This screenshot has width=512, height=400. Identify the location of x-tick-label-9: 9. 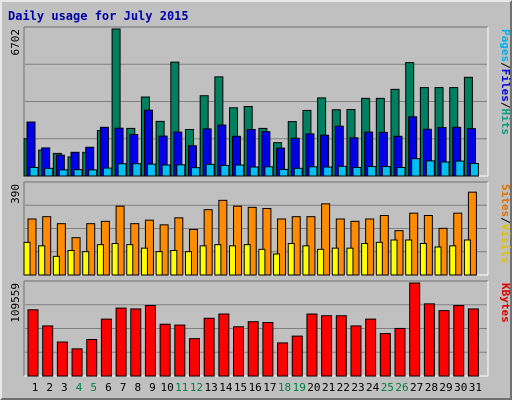
(152, 387).